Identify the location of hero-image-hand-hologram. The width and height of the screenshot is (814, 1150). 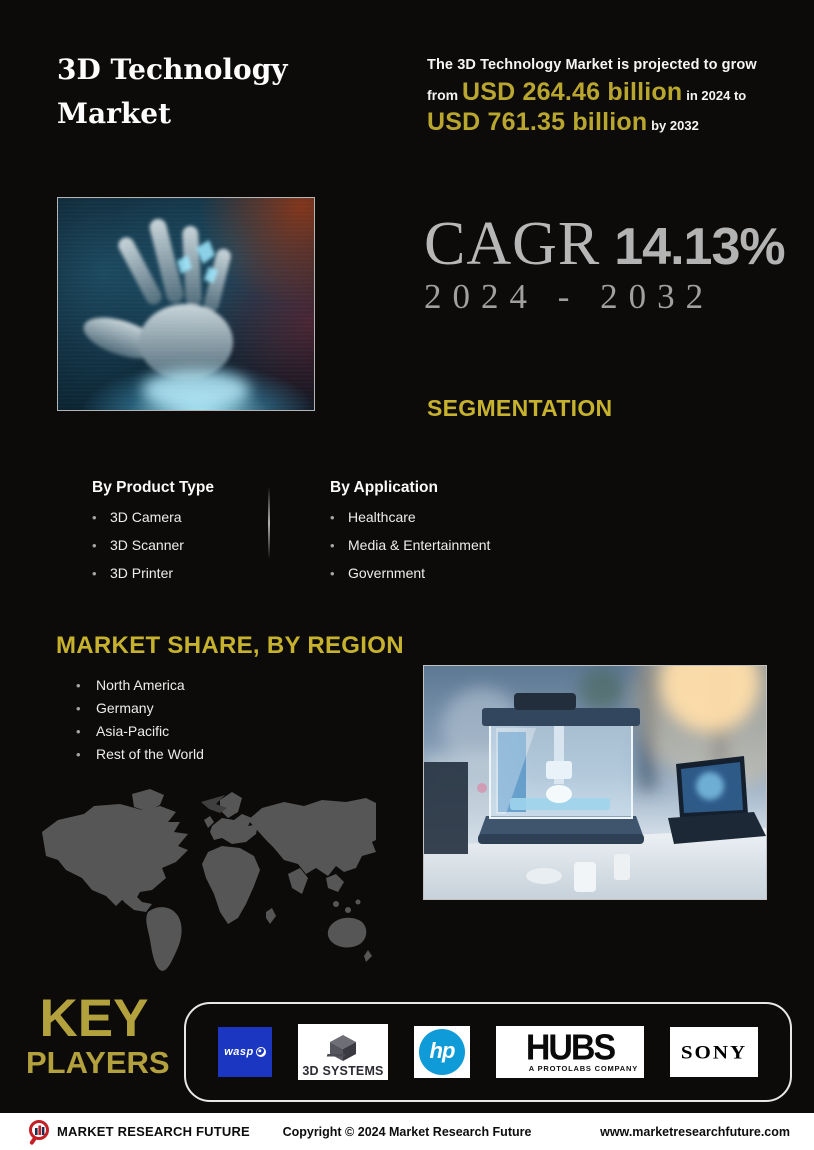
(186, 304).